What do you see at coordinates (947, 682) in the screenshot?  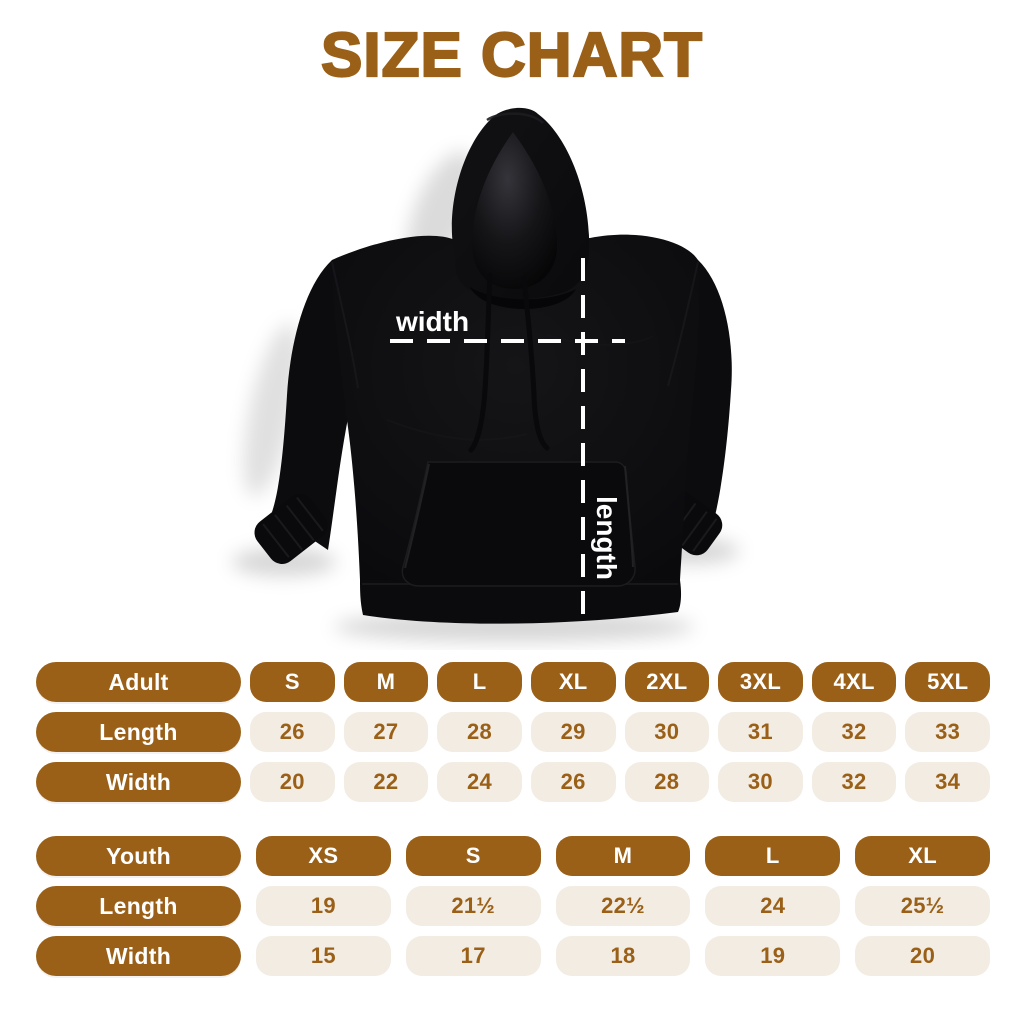 I see `adult-size-header: 5XL` at bounding box center [947, 682].